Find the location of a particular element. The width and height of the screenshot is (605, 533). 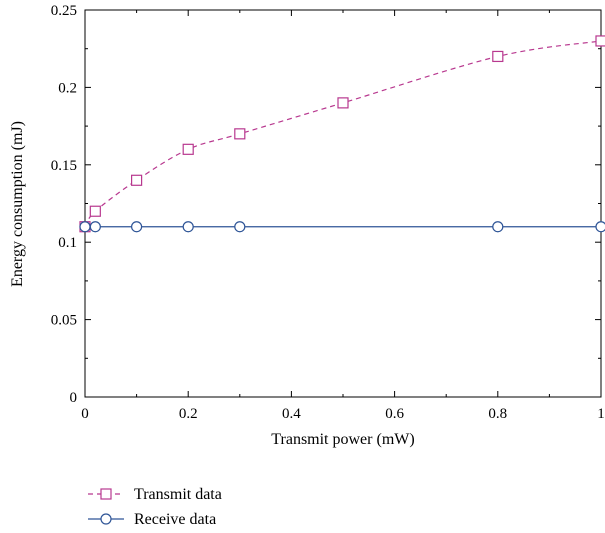

legend: Transmit data Receive data is located at coordinates (155, 507).